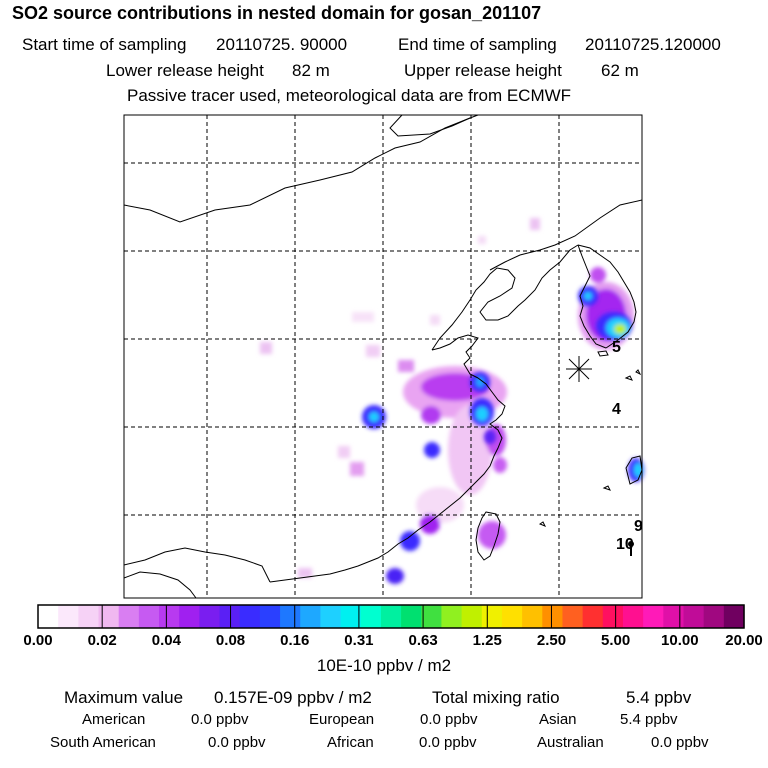 Image resolution: width=768 pixels, height=768 pixels. Describe the element at coordinates (430, 524) in the screenshot. I see `plume-fuzhou` at that location.